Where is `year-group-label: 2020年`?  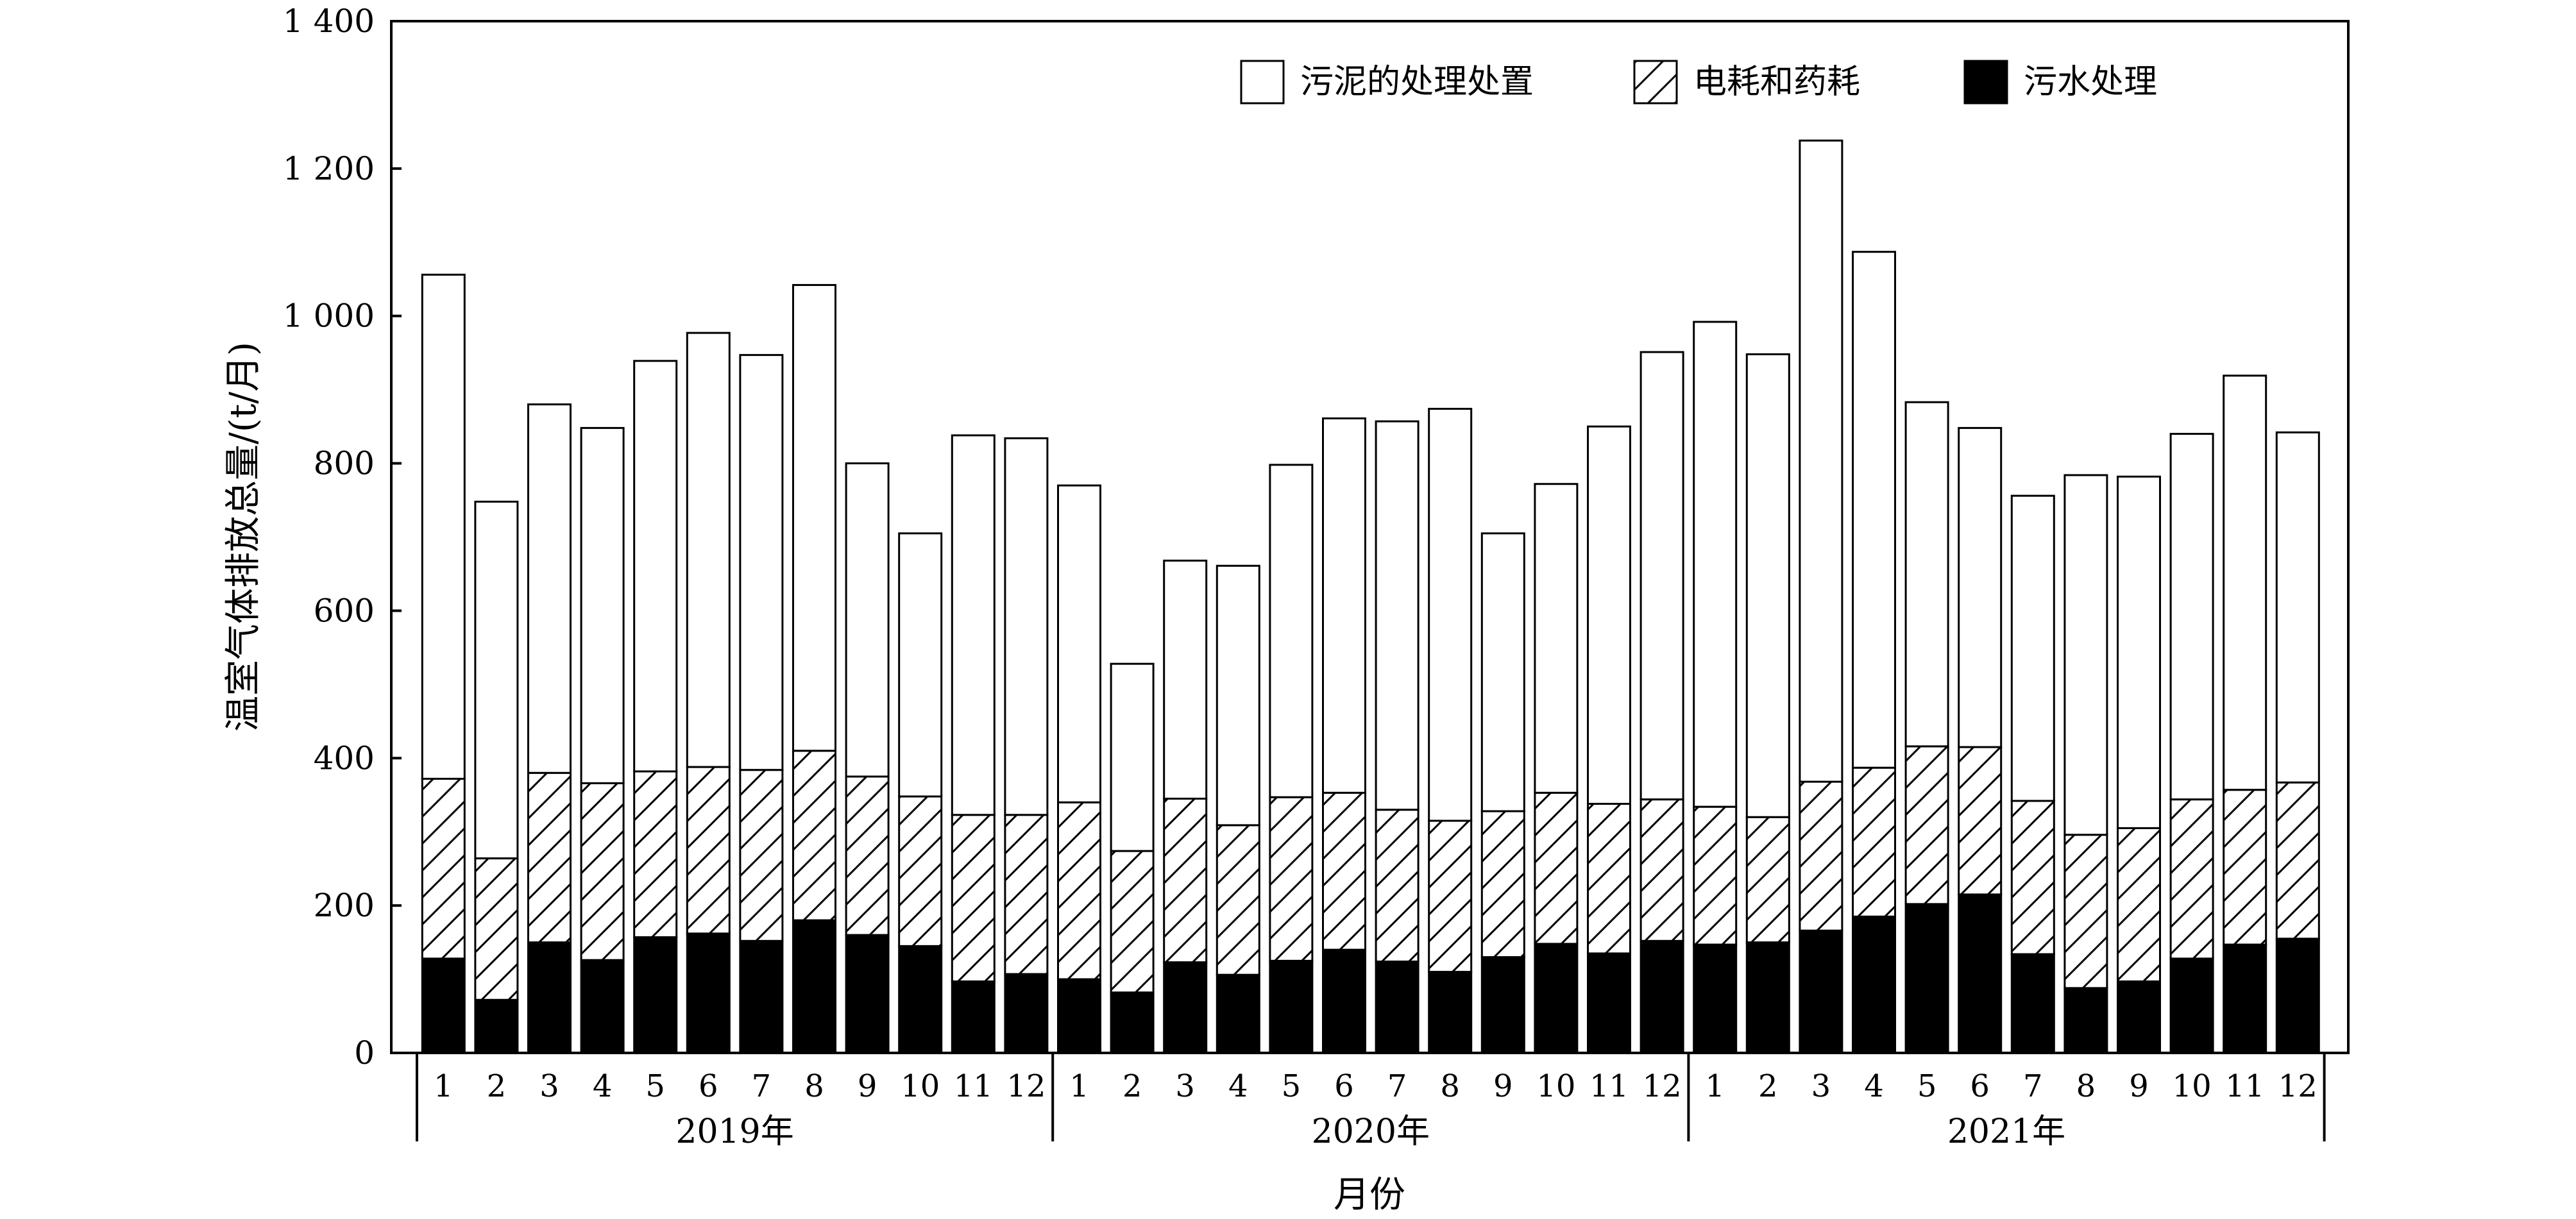
year-group-label: 2020年 is located at coordinates (1371, 1132).